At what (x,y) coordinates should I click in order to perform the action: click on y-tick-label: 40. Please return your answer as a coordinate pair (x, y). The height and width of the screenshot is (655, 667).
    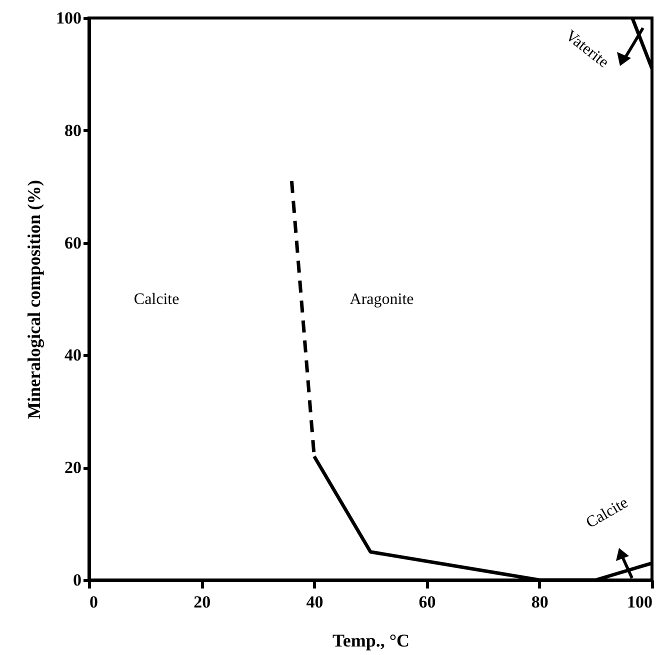
    Looking at the image, I should click on (73, 355).